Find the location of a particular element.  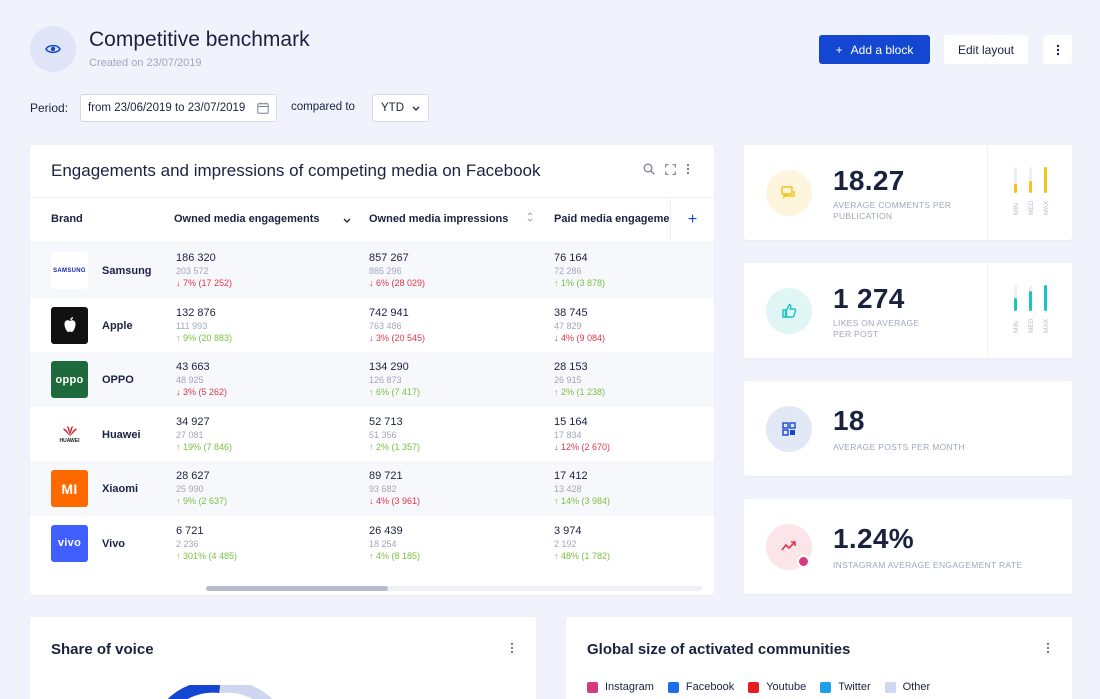

legend-item: Youtube is located at coordinates (777, 687).